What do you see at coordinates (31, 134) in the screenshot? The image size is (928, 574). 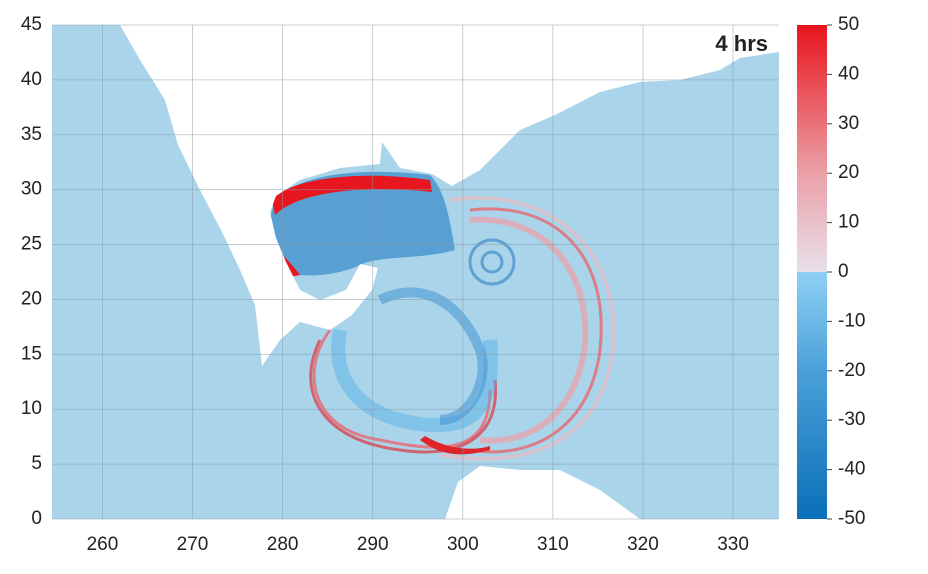 I see `y-tick-label: 35` at bounding box center [31, 134].